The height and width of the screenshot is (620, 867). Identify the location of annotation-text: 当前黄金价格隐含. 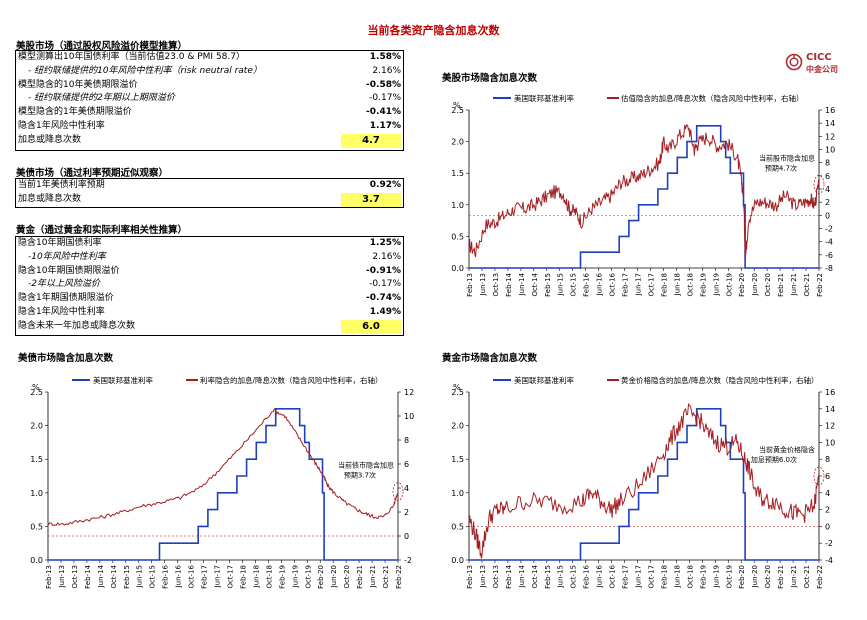
(787, 449).